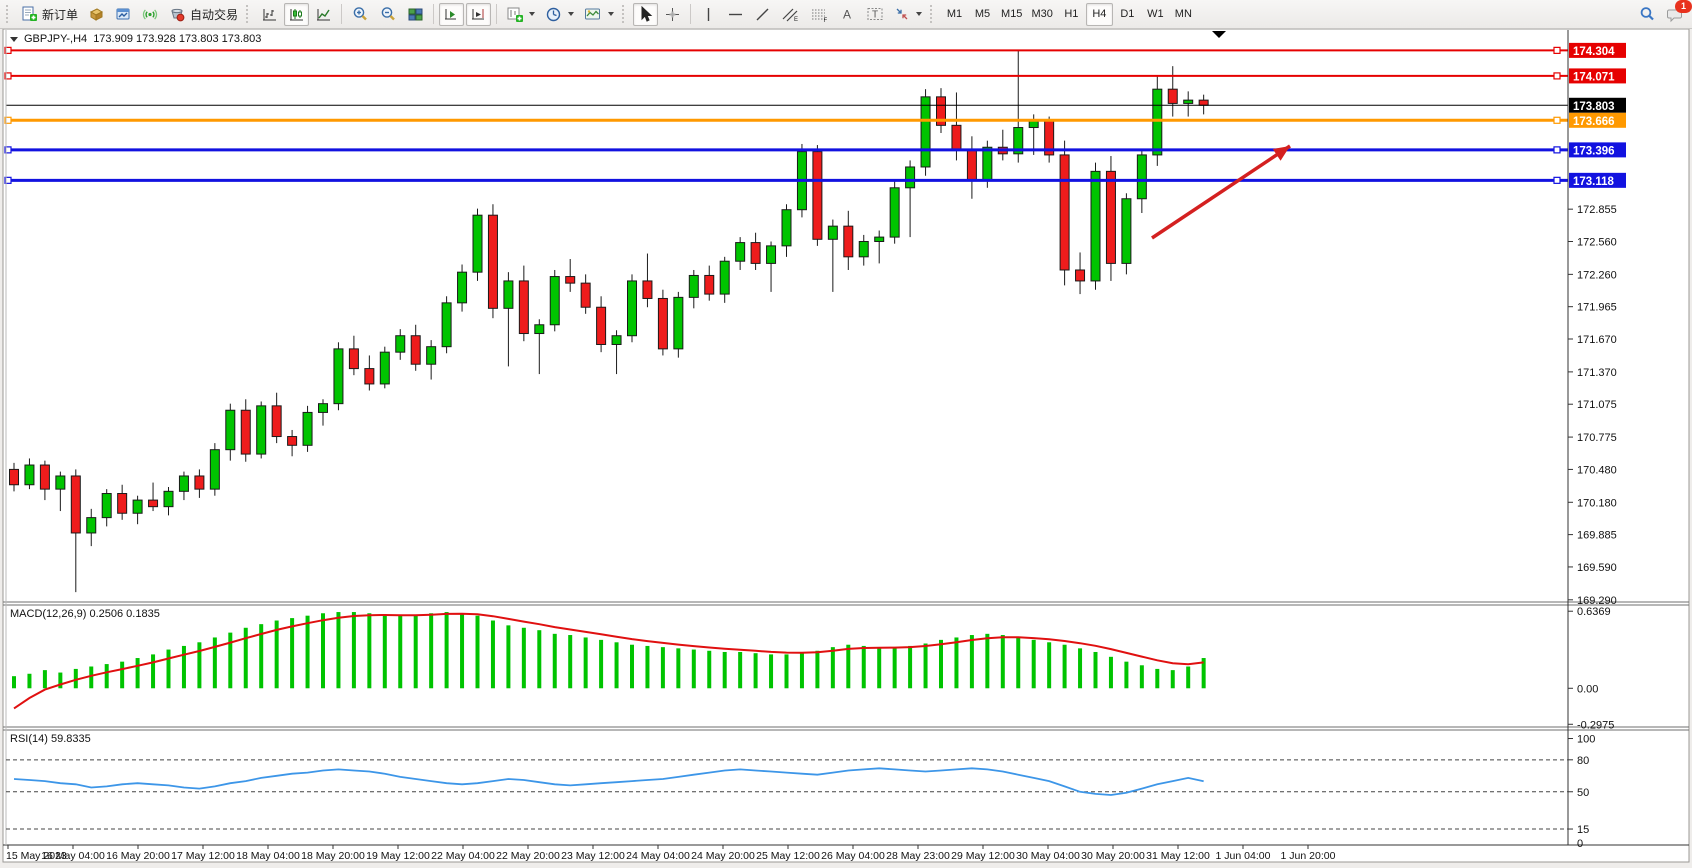  I want to click on timeframe-m5-button: M5, so click(982, 14).